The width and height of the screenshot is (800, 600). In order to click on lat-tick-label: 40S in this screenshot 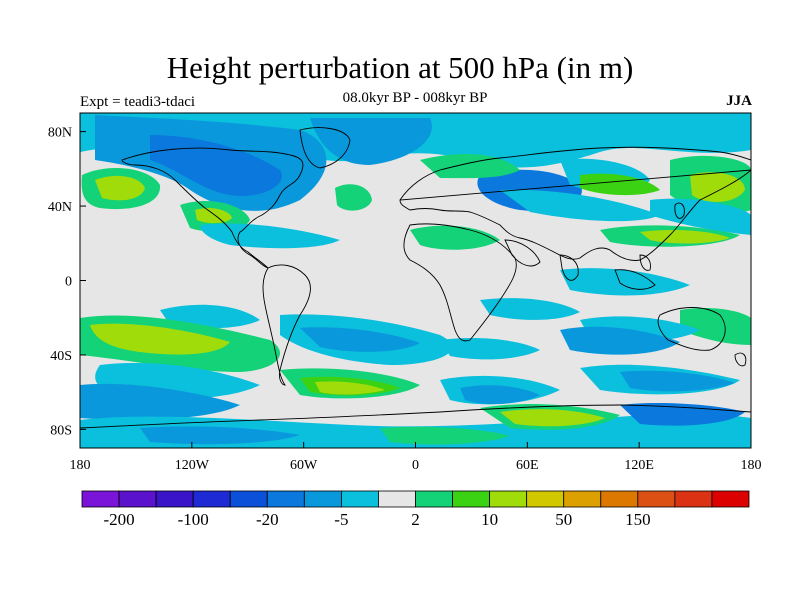, I will do `click(61, 356)`.